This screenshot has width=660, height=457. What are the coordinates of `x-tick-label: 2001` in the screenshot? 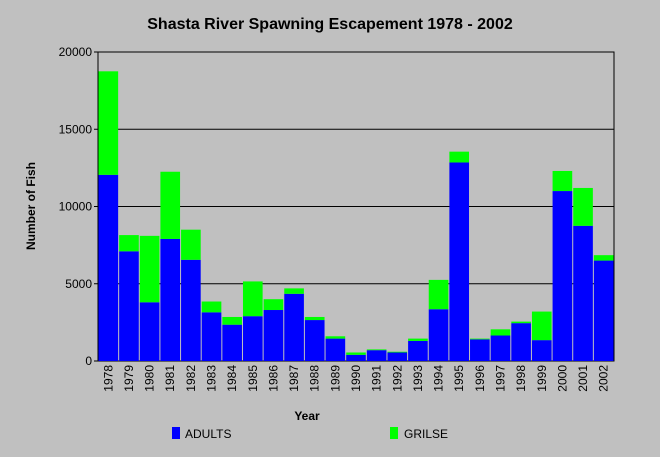 It's located at (583, 378).